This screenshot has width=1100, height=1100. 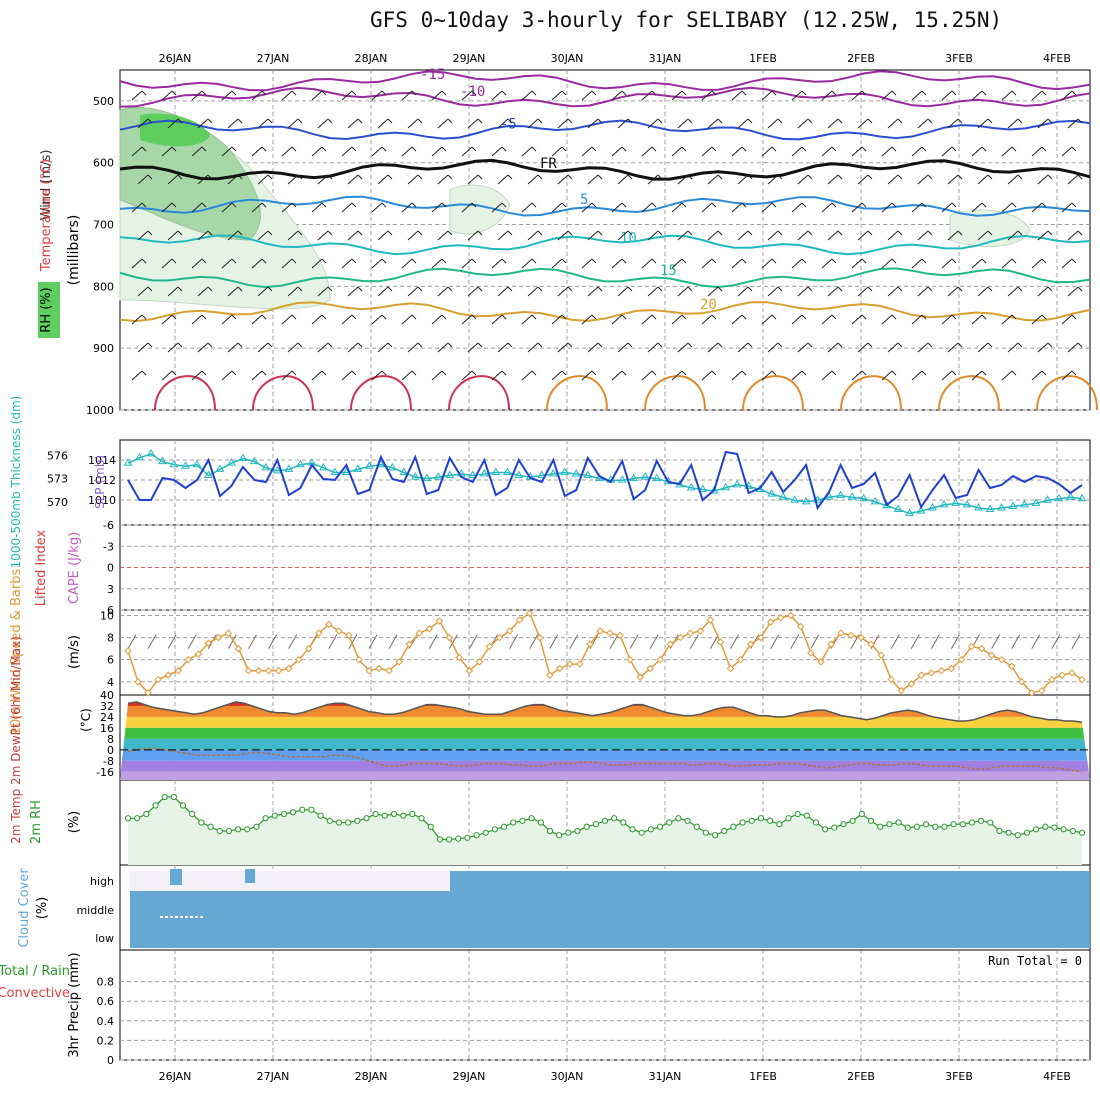 What do you see at coordinates (110, 610) in the screenshot?
I see `lifted-index-tick-label: 6` at bounding box center [110, 610].